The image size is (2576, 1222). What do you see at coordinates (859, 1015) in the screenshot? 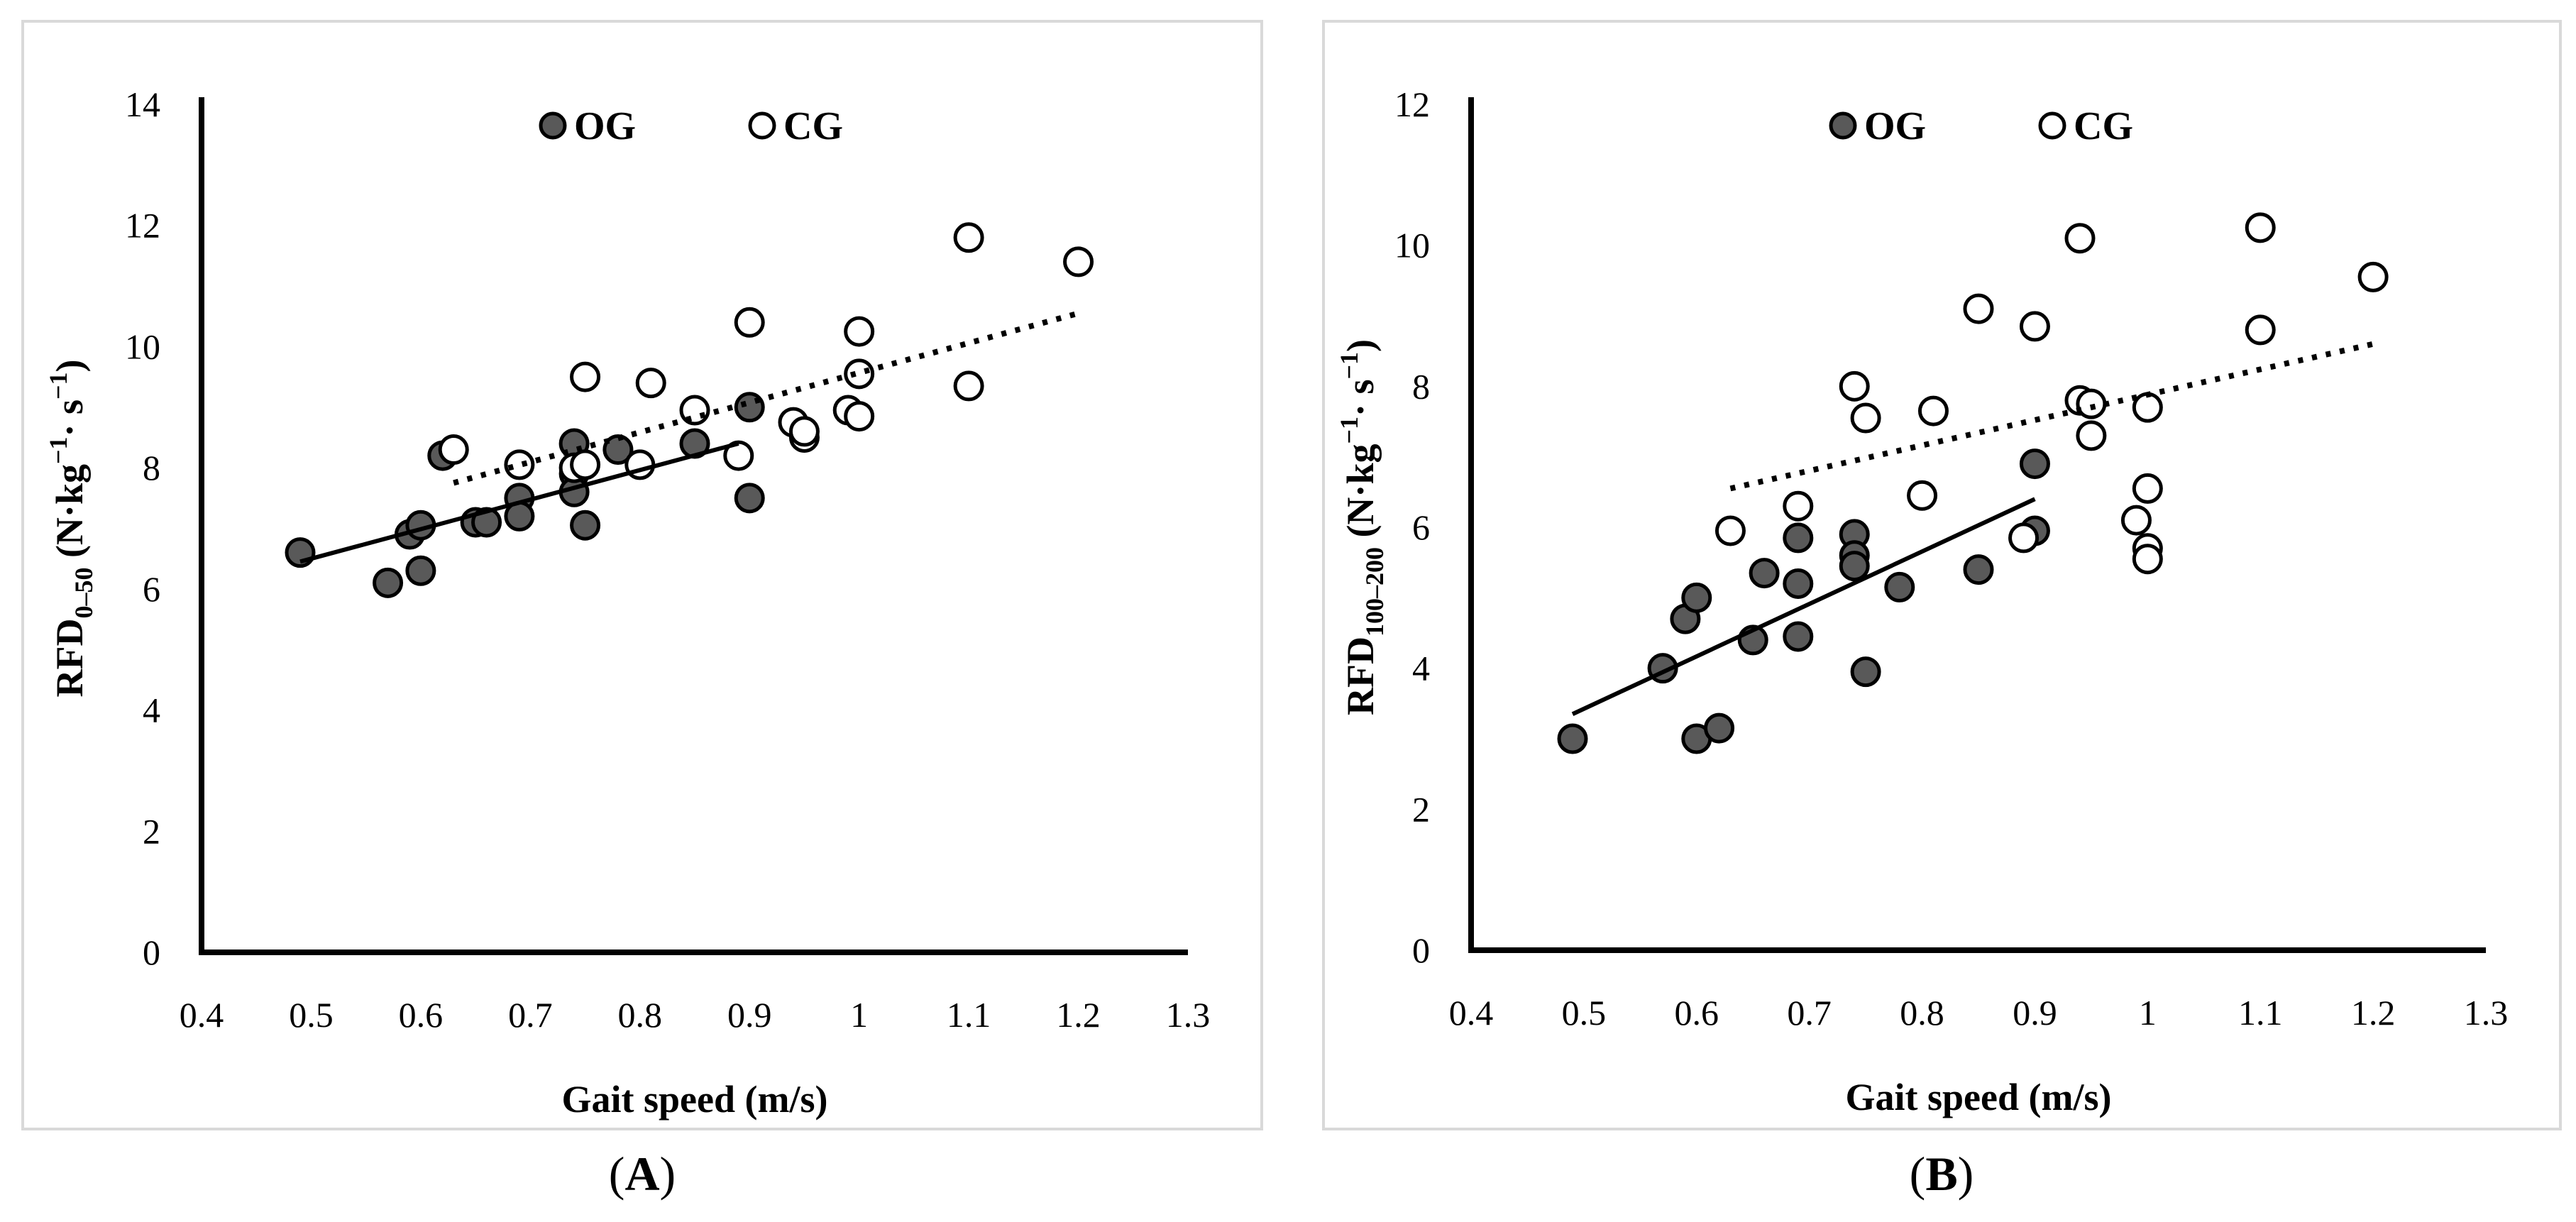
I see `chart-a-x-tick-label: 1` at bounding box center [859, 1015].